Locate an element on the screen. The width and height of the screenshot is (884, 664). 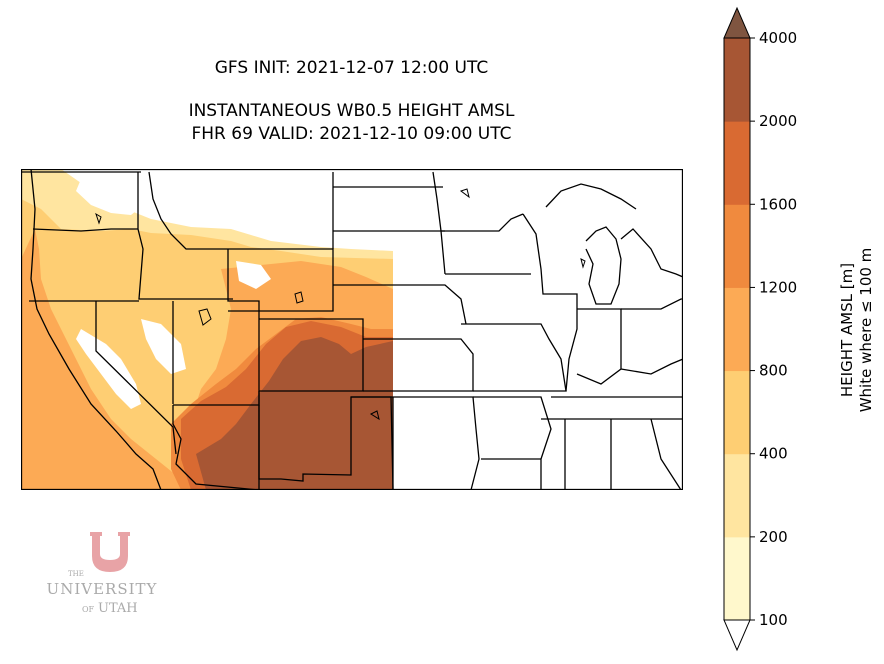
colorbar-tick-label: 1200 is located at coordinates (778, 287).